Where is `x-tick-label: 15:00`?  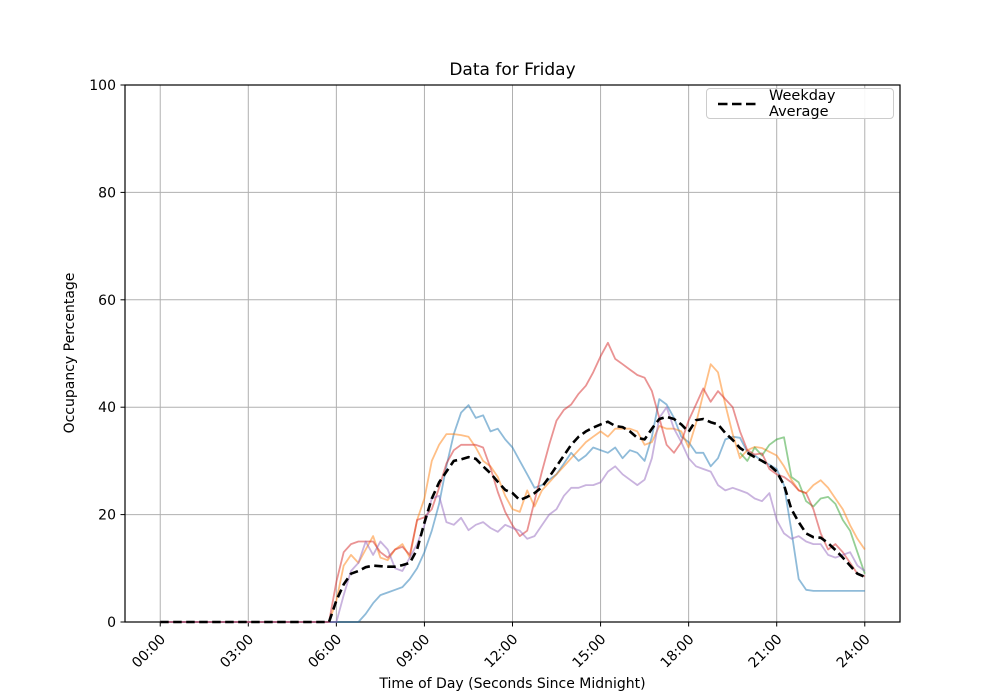
x-tick-label: 15:00 is located at coordinates (590, 652).